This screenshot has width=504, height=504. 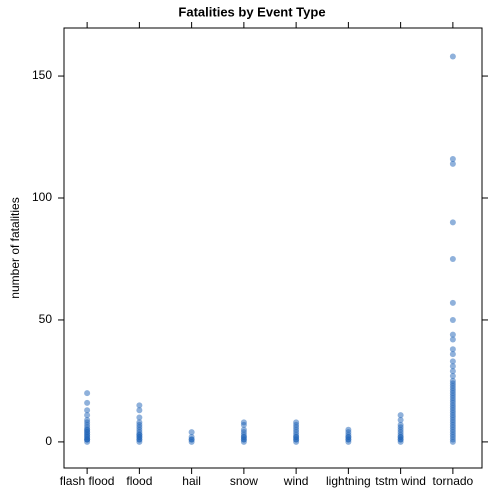 What do you see at coordinates (15, 247) in the screenshot?
I see `y-axis-label: number of fatalities` at bounding box center [15, 247].